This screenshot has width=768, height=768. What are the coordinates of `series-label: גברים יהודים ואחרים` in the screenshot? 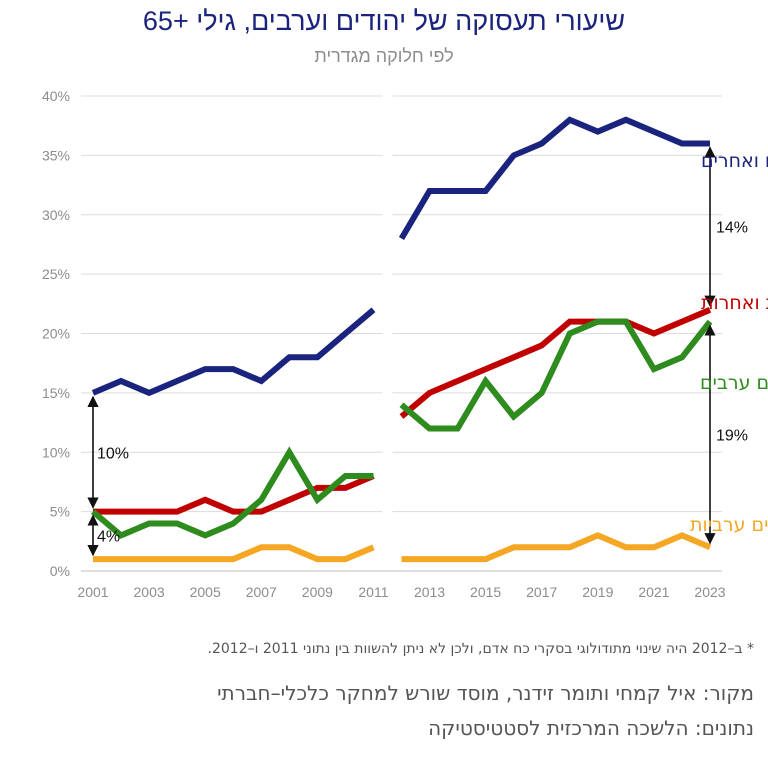 It's located at (734, 161).